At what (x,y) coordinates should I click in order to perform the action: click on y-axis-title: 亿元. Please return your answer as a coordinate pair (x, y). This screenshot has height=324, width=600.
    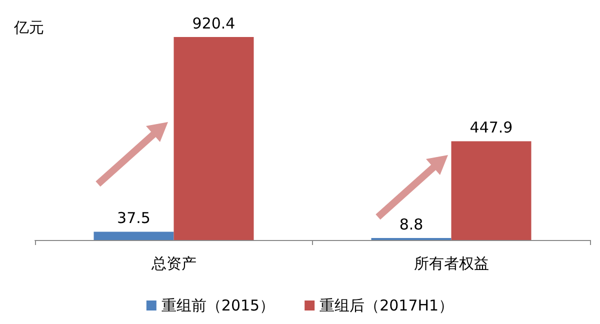
    Looking at the image, I should click on (28, 27).